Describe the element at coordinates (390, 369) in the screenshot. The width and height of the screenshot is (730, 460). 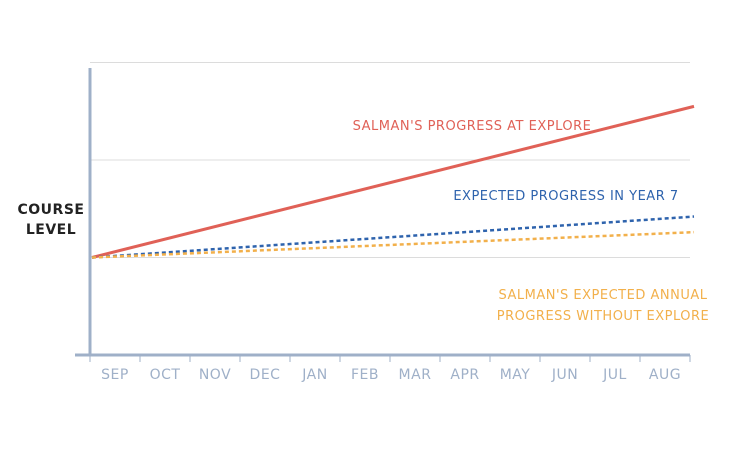
I see `x-ticks-layer: SEP OCT NOV DEC JAN FEB MAR APR MAY JUN JUL AUG` at that location.